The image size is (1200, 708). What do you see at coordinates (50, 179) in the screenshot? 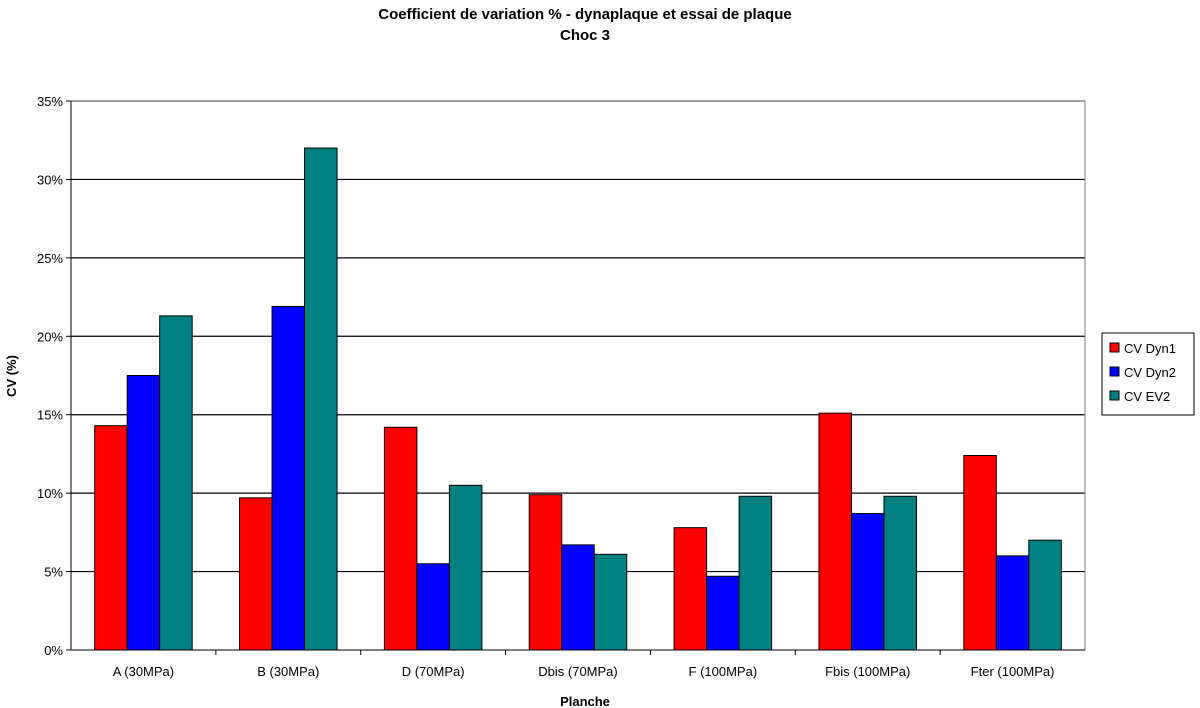
I see `y-tick-label: 30%` at bounding box center [50, 179].